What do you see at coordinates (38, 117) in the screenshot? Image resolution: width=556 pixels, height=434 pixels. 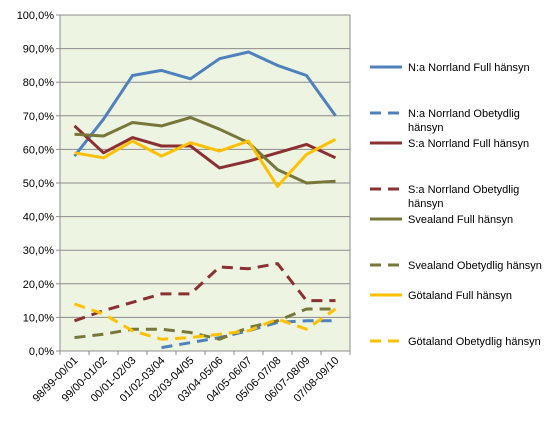 I see `y-tick-label: 70,0%` at bounding box center [38, 117].